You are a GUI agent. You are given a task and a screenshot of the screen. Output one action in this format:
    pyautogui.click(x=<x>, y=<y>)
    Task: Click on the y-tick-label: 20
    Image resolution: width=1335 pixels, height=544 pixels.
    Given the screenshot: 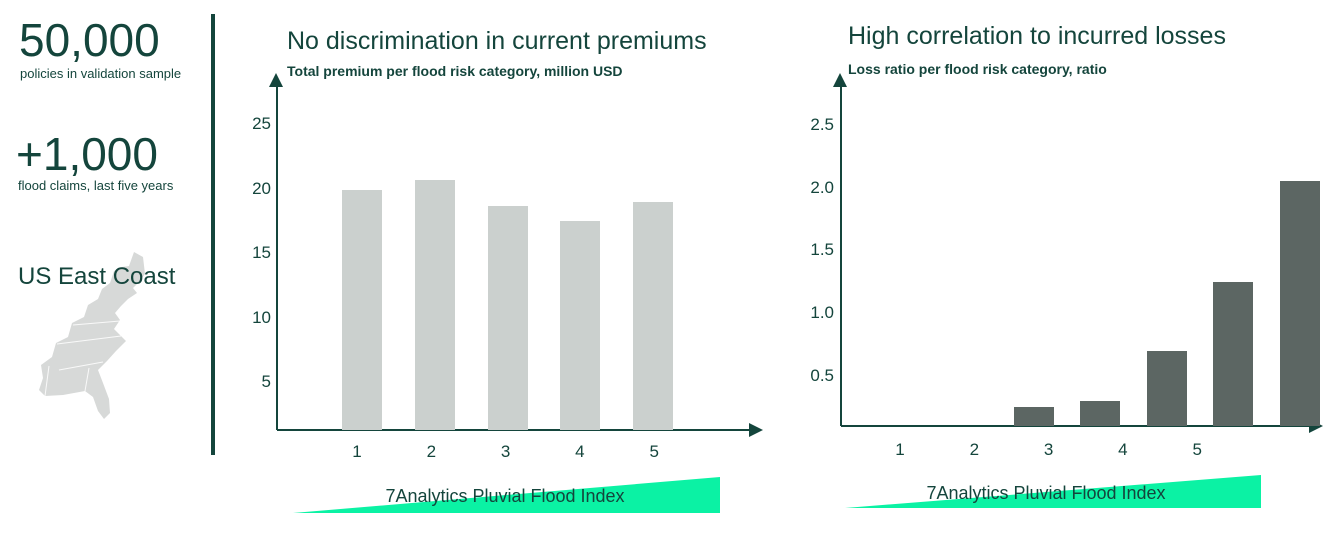 What is the action you would take?
    pyautogui.click(x=261, y=188)
    